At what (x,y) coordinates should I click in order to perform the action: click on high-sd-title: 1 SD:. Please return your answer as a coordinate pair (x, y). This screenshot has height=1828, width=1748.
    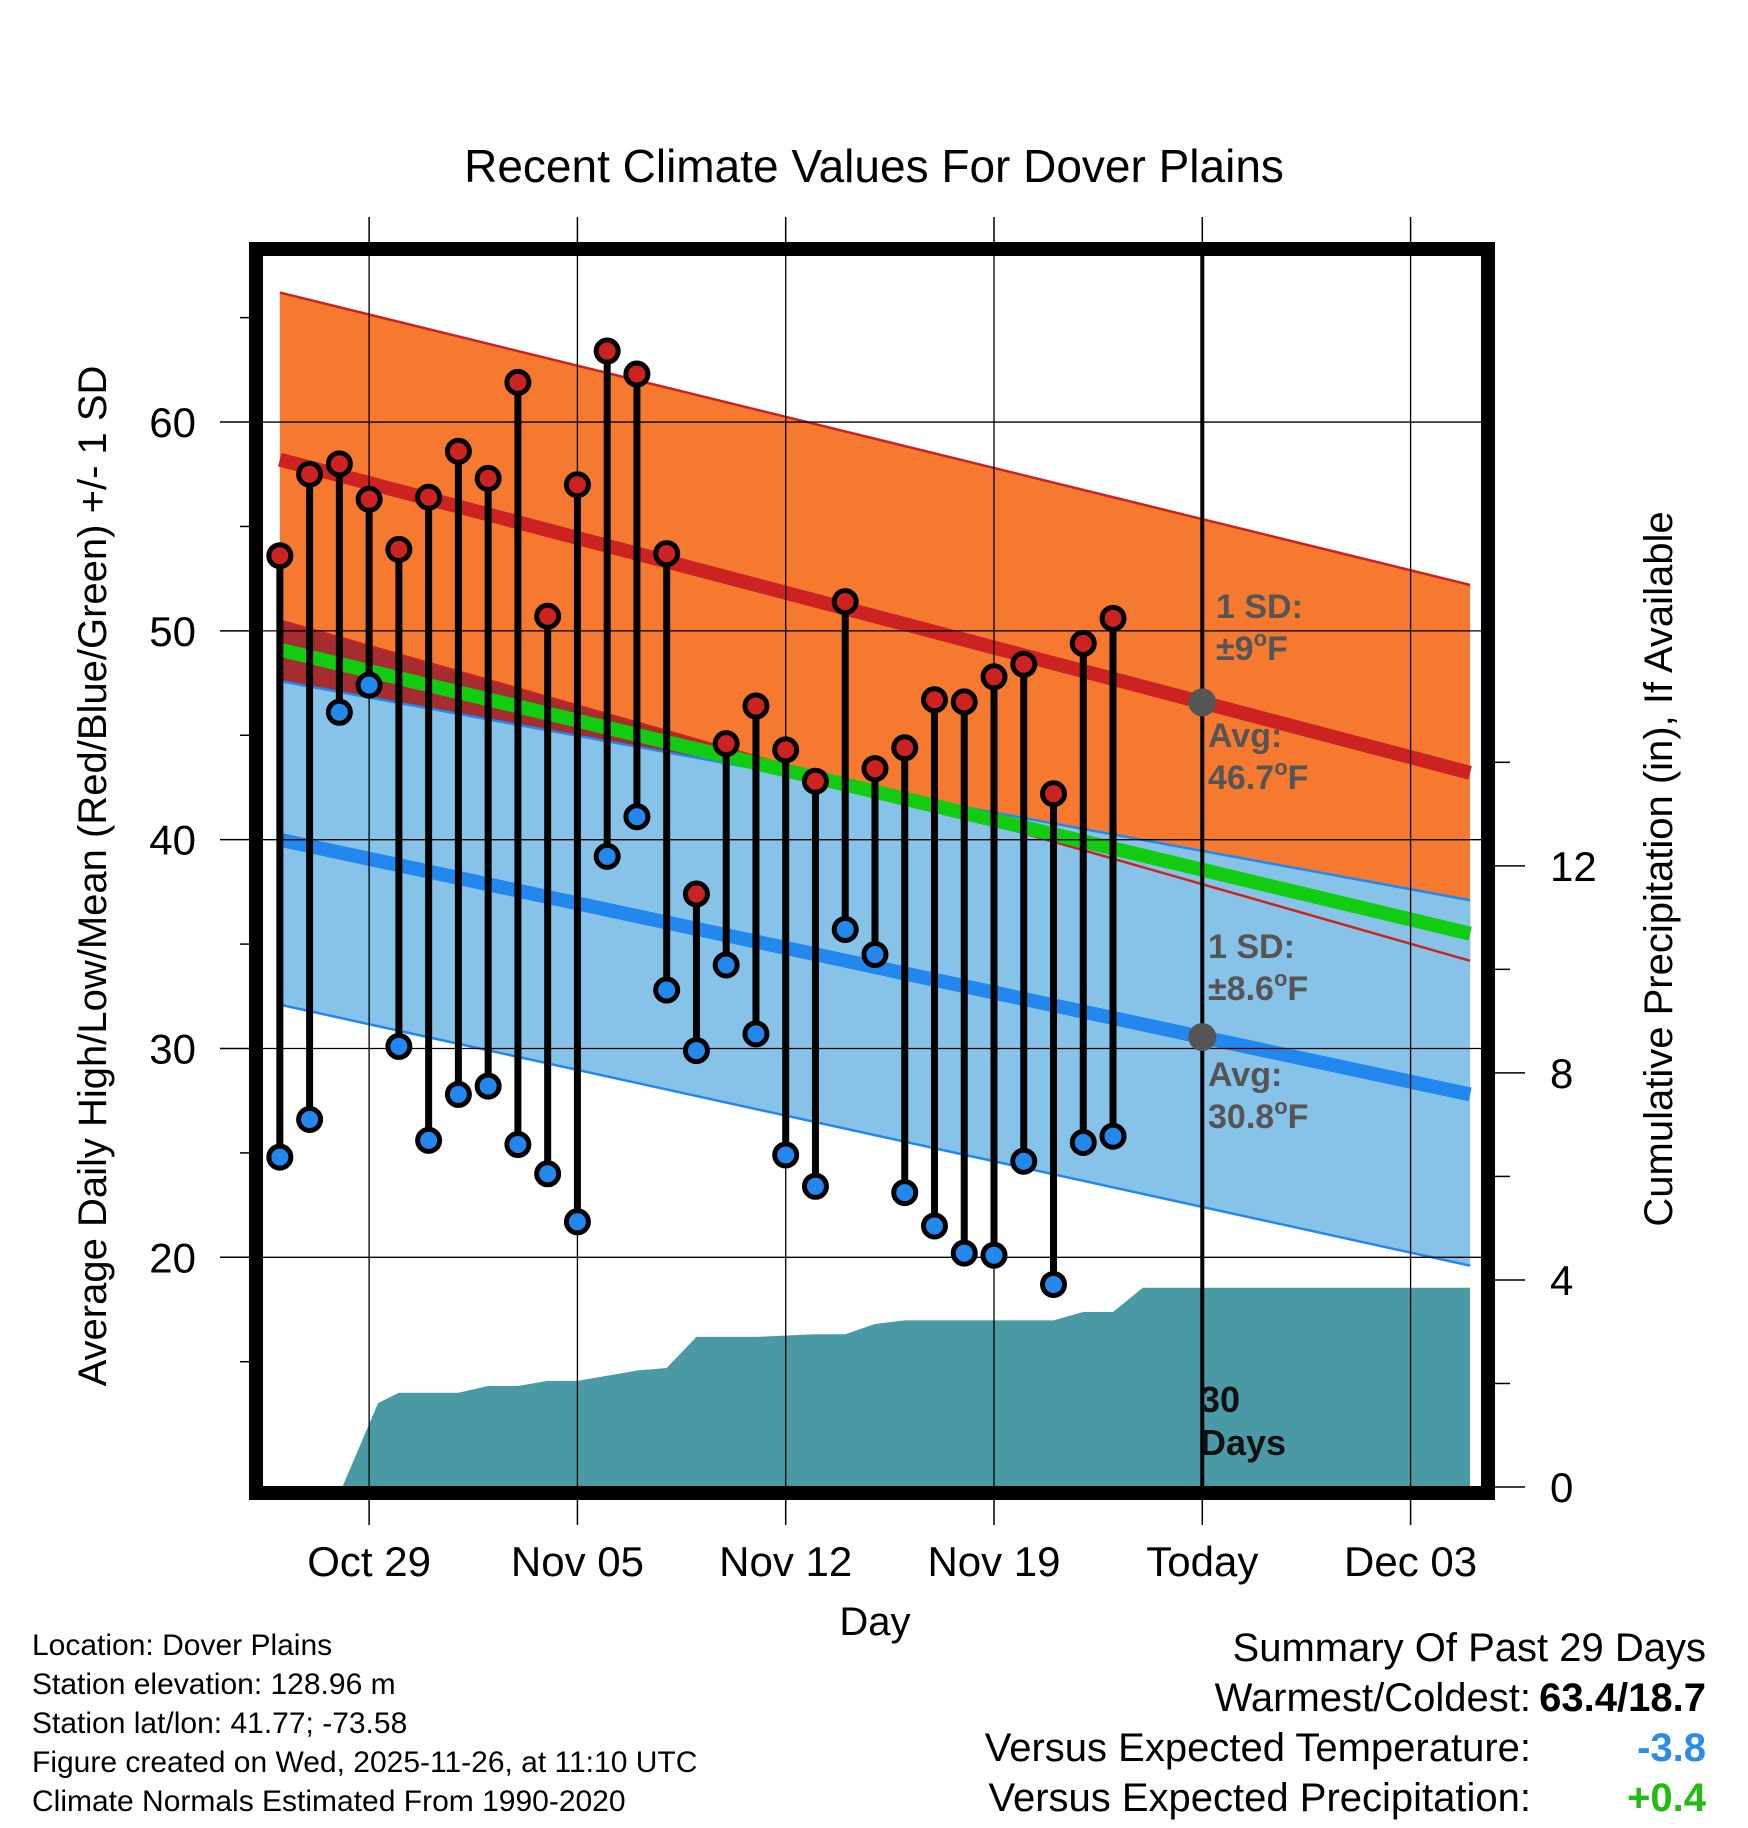
    Looking at the image, I should click on (1259, 607).